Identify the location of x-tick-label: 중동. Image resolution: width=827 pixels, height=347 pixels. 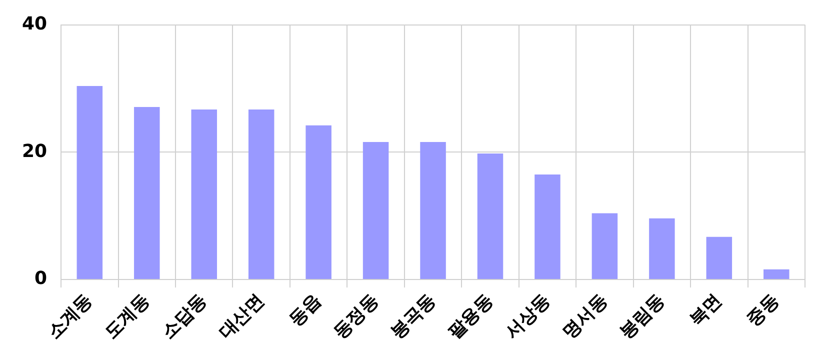
(763, 310).